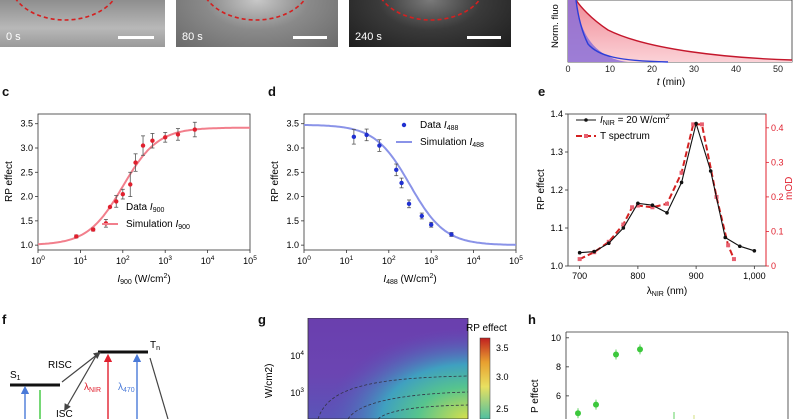 Image resolution: width=800 pixels, height=419 pixels. I want to click on blue-decay-curve, so click(622, 31).